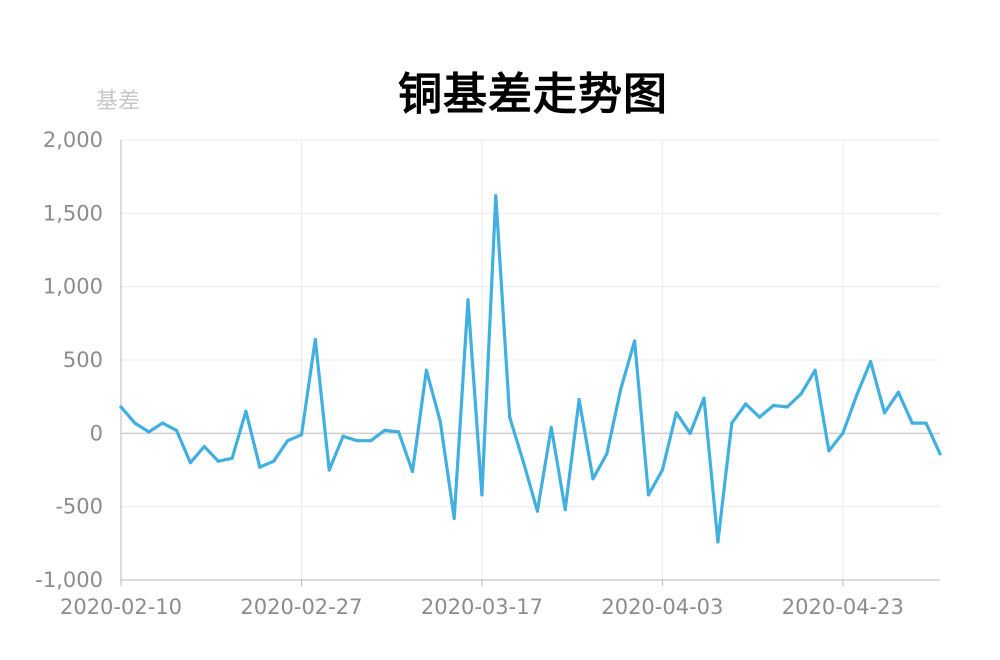 The width and height of the screenshot is (1000, 660). What do you see at coordinates (73, 213) in the screenshot?
I see `y-tick-label: 1,500` at bounding box center [73, 213].